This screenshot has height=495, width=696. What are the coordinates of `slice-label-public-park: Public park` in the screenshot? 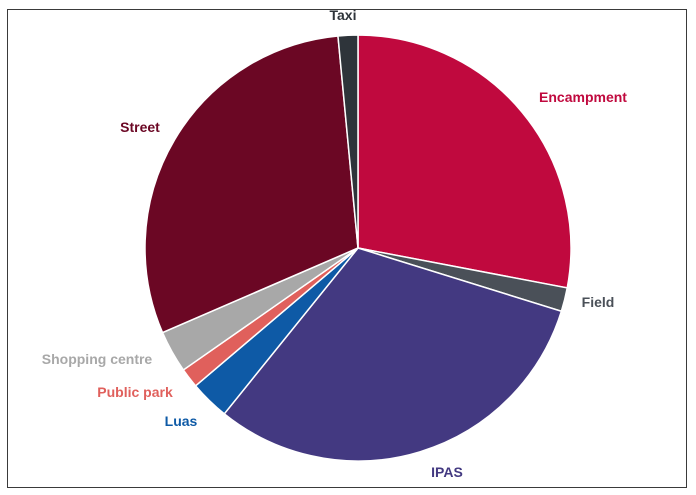 It's located at (135, 392).